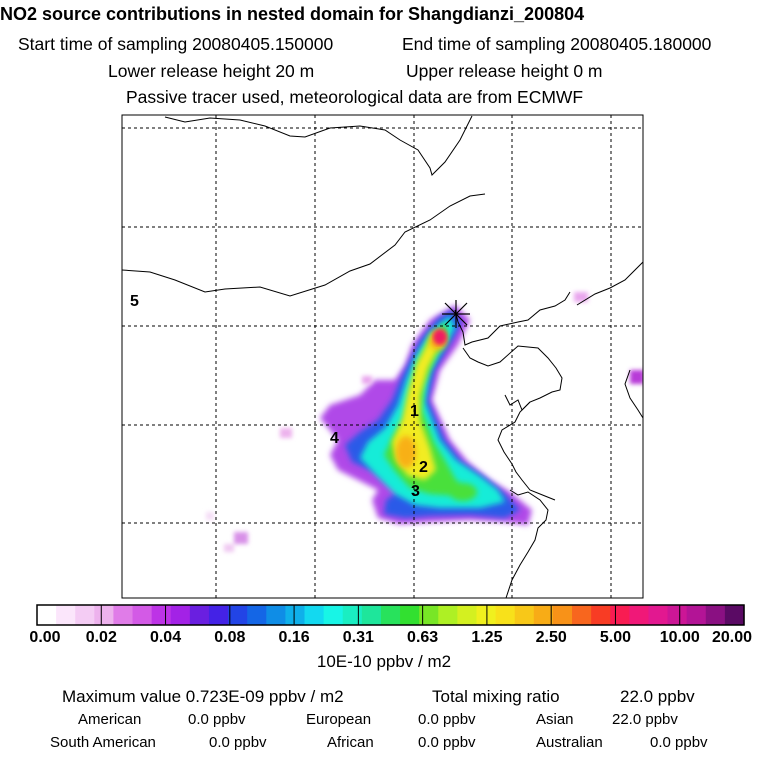 Image resolution: width=768 pixels, height=768 pixels. What do you see at coordinates (447, 742) in the screenshot?
I see `african-value: 0.0 ppbv` at bounding box center [447, 742].